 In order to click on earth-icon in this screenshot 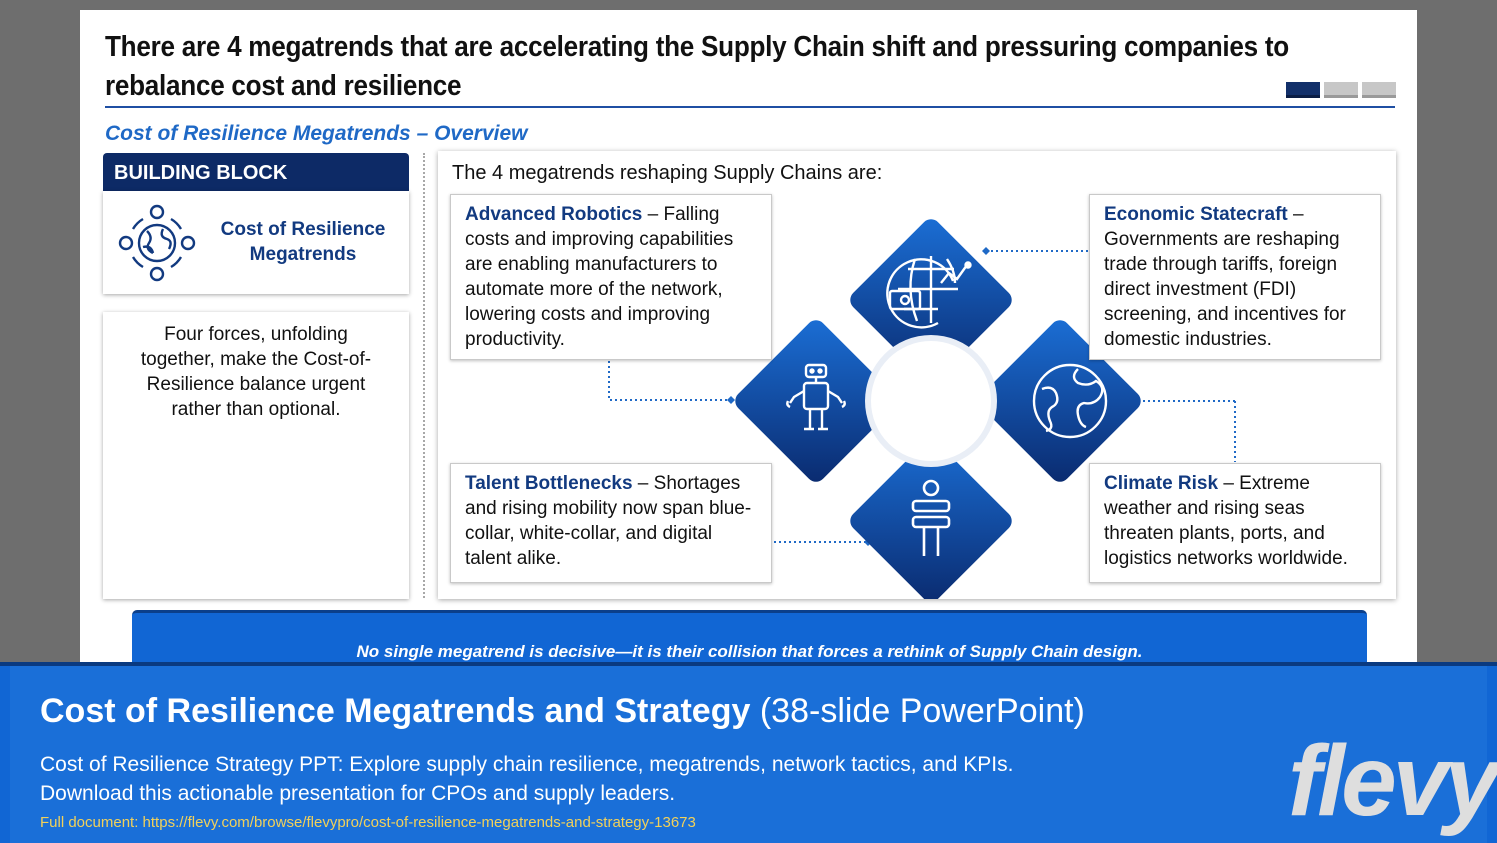, I will do `click(1070, 401)`.